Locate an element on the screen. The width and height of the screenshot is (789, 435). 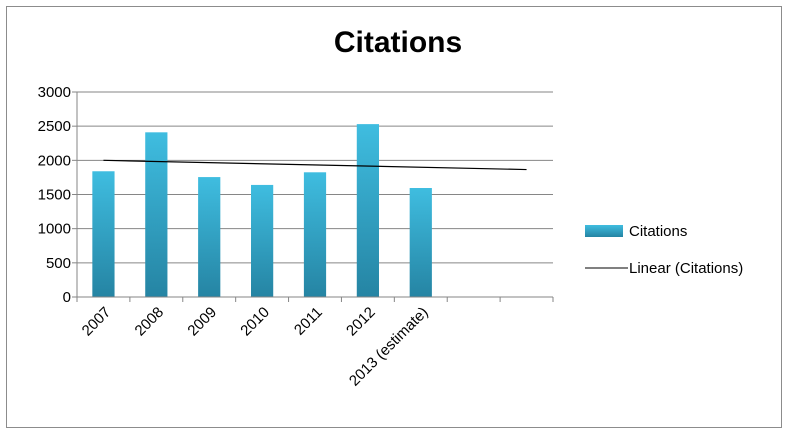
y-tick-label: 2500 is located at coordinates (54, 126).